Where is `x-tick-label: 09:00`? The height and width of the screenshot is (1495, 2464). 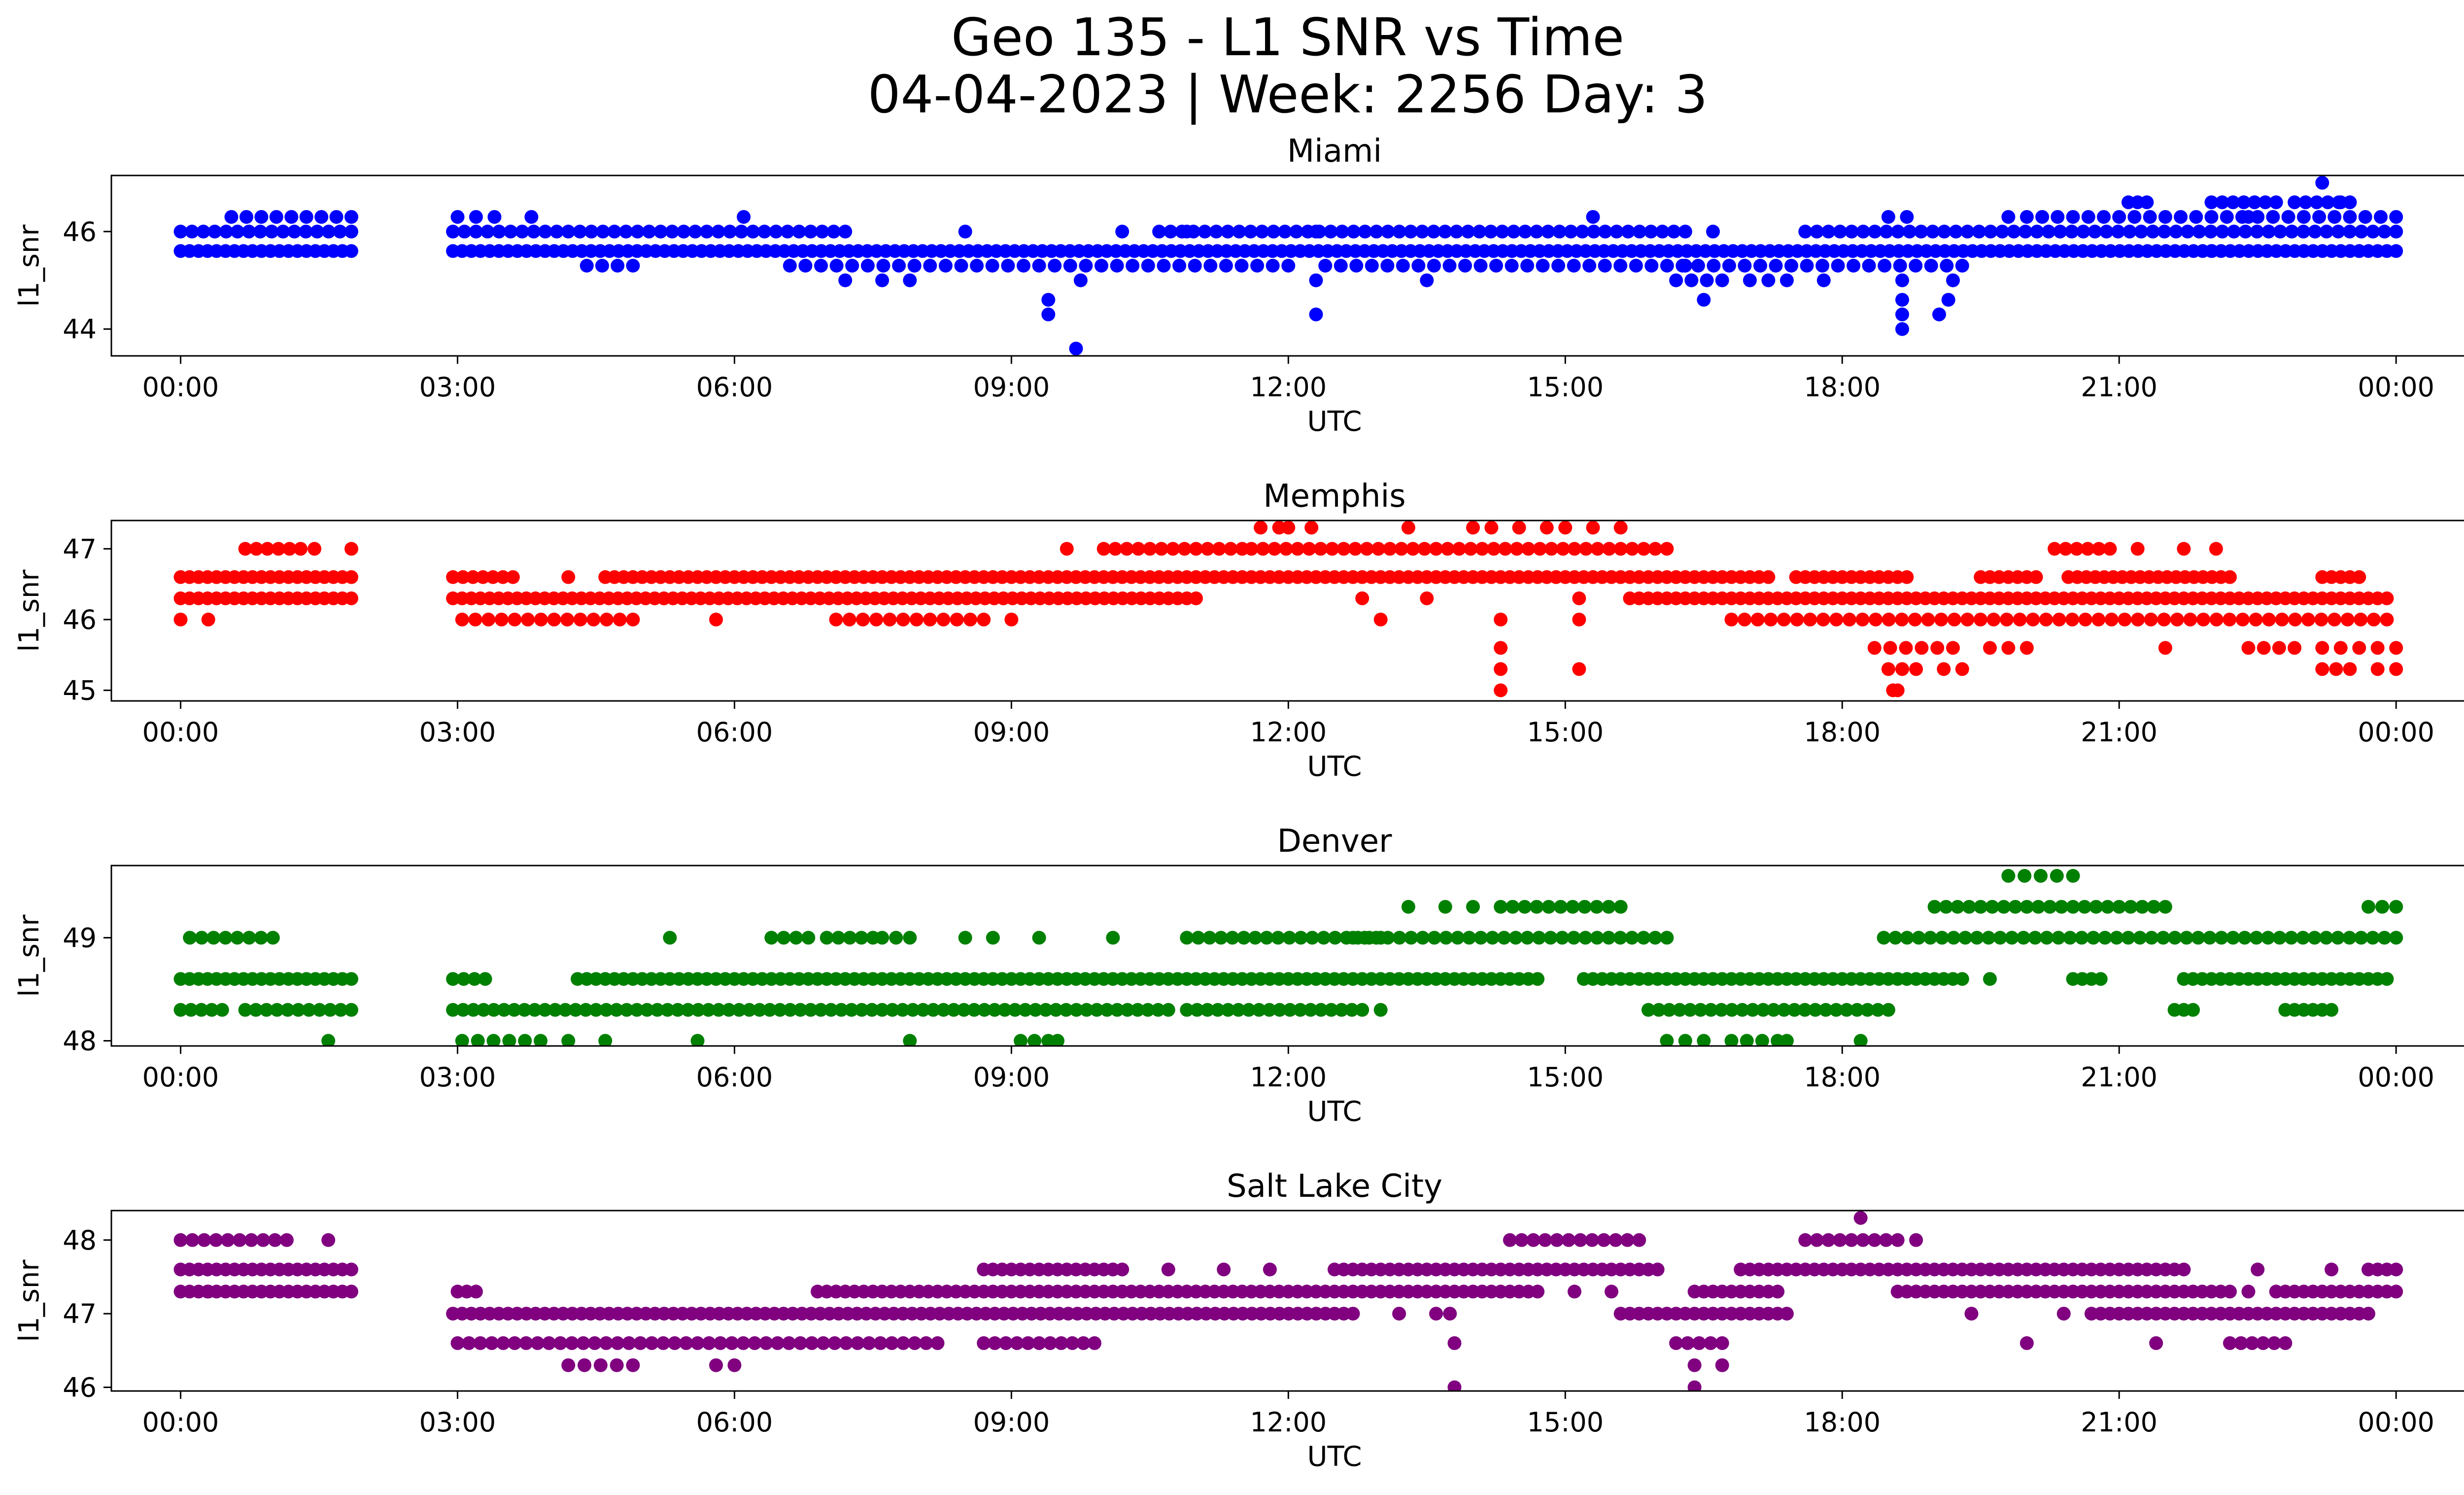 x-tick-label: 09:00 is located at coordinates (1011, 387).